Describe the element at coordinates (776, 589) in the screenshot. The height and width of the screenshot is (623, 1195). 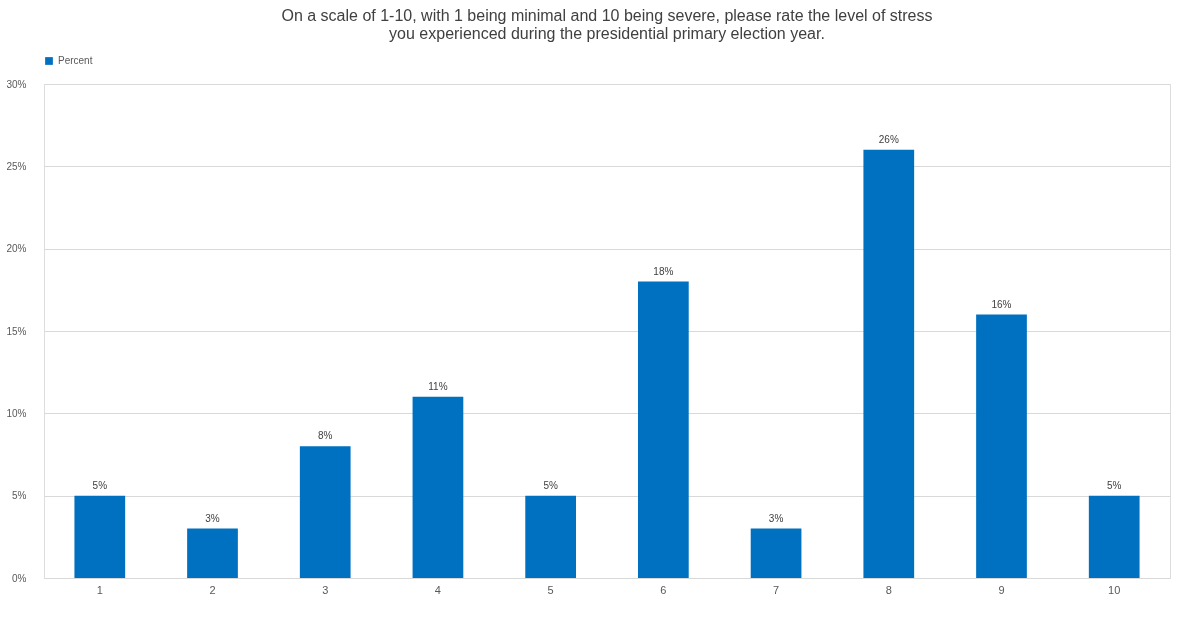
I see `x-tick-label: 7` at that location.